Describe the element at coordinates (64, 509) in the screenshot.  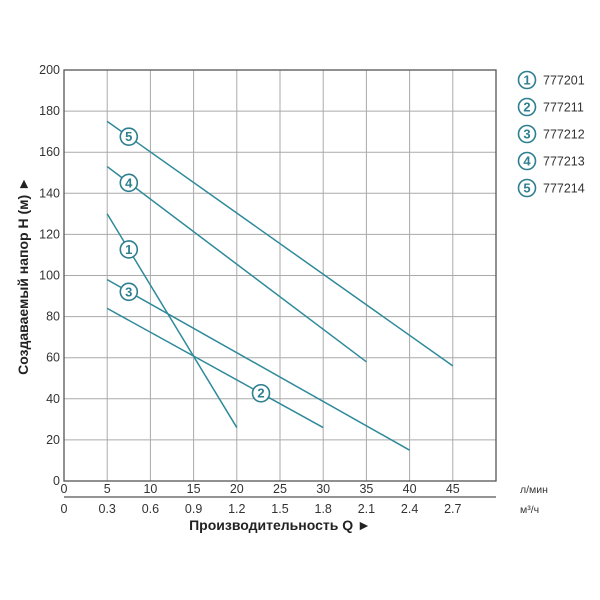
I see `x2-tick-label: 0` at that location.